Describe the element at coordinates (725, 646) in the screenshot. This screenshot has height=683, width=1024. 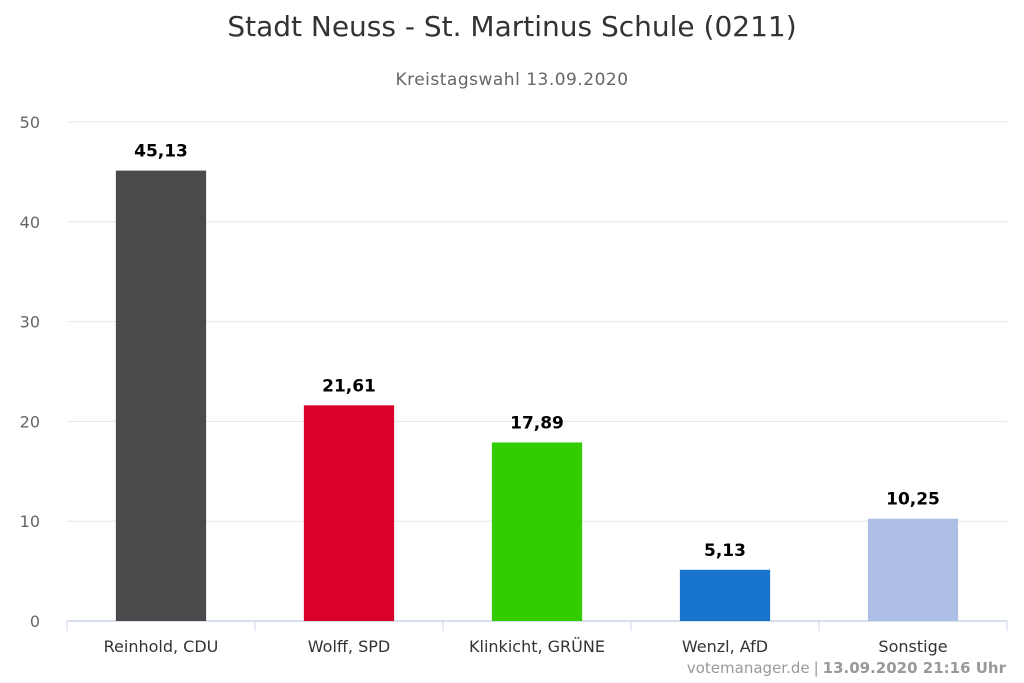
I see `x-tick-label: Wenzl, AfD` at that location.